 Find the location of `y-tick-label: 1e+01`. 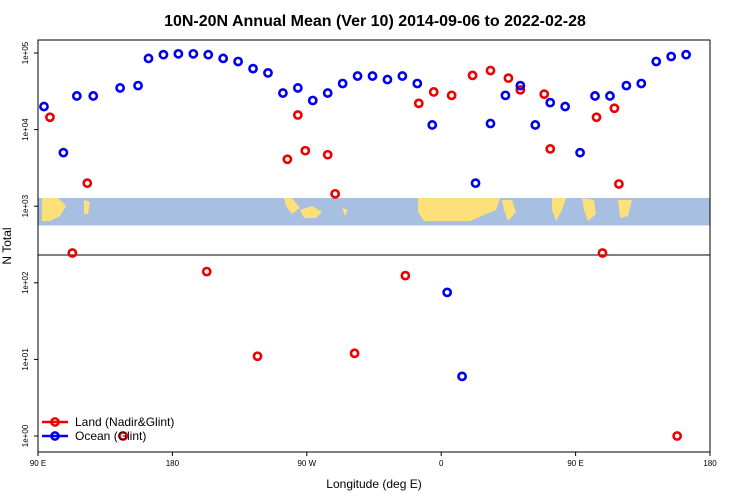

y-tick-label: 1e+01 is located at coordinates (25, 359).